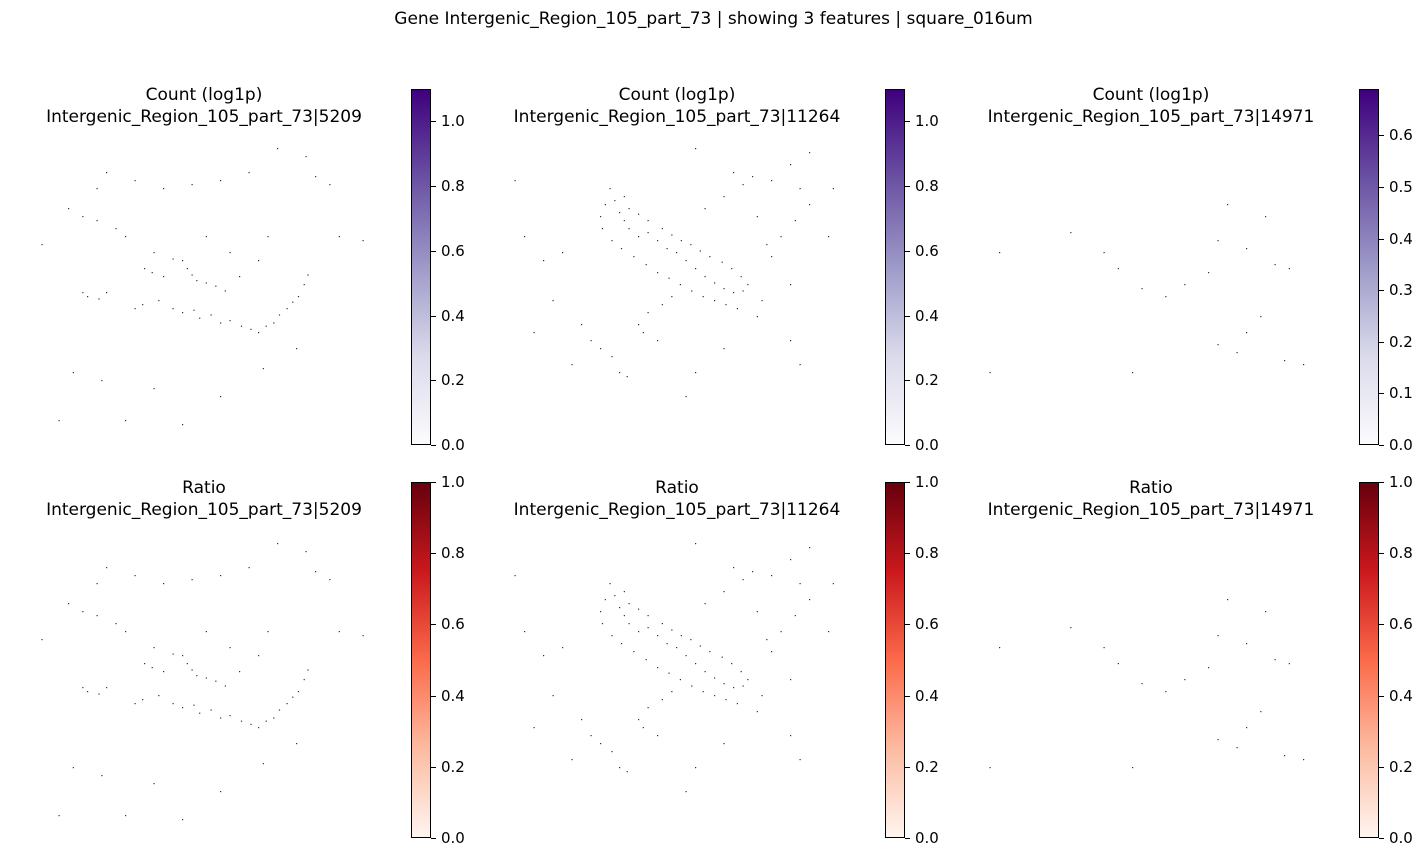 Image resolution: width=1427 pixels, height=862 pixels. I want to click on panel-title: Ratio Intergenic_Region_105_part_73|5209, so click(204, 499).